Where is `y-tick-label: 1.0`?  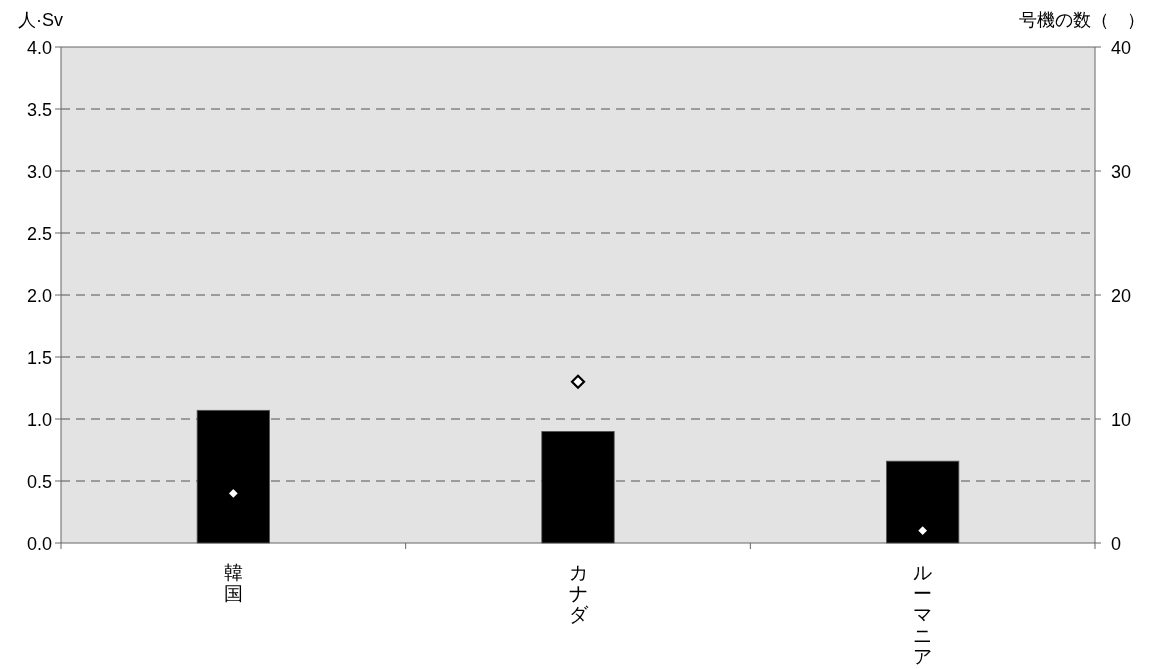
y-tick-label: 1.0 is located at coordinates (39, 419).